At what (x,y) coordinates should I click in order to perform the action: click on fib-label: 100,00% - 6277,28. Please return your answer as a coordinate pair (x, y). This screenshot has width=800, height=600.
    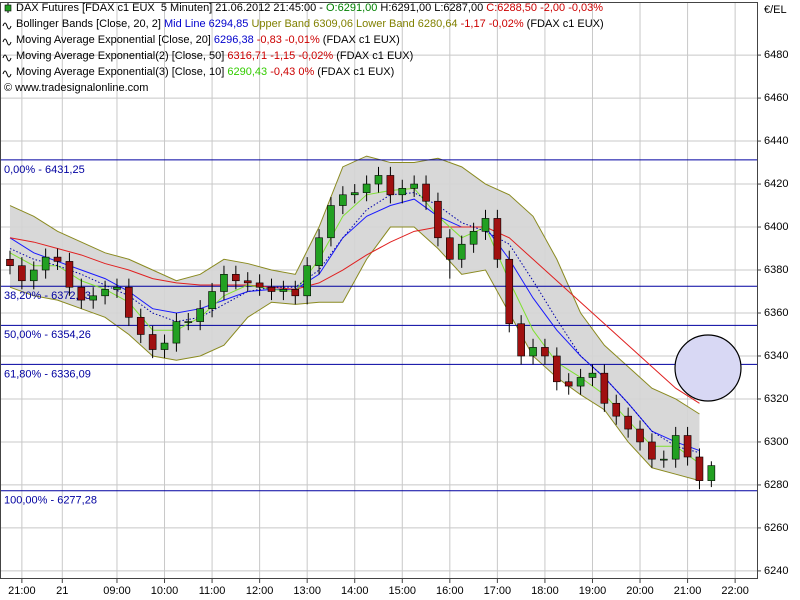
    Looking at the image, I should click on (50, 501).